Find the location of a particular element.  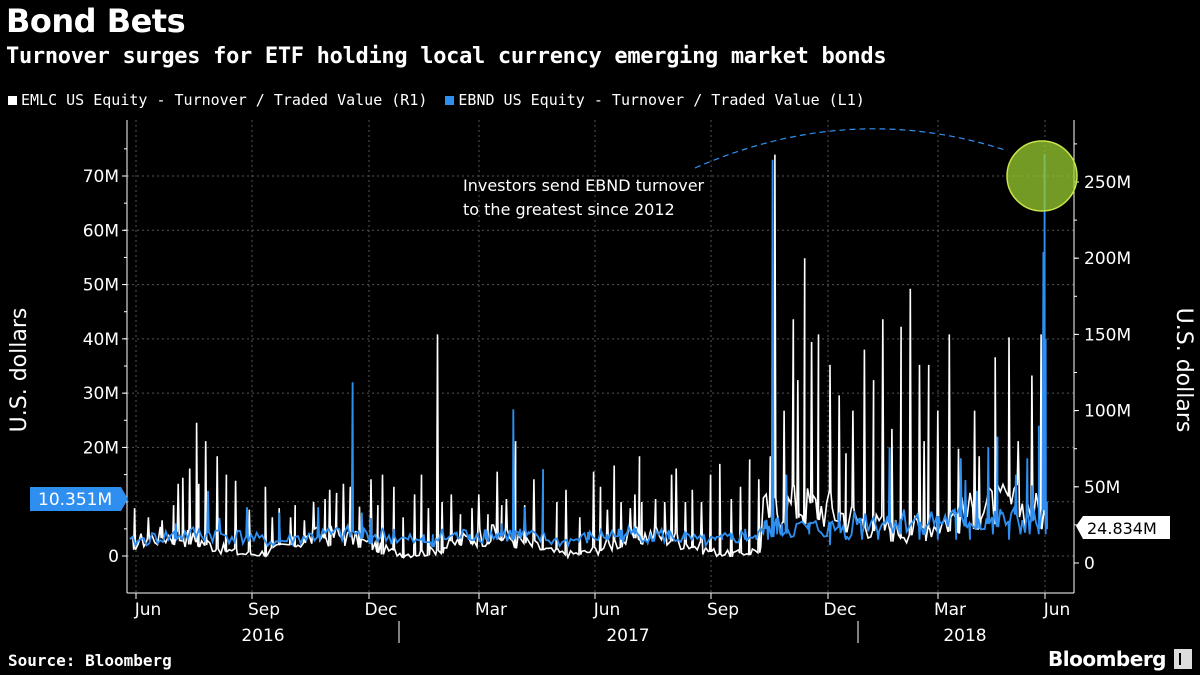

left-tick-label: 30M is located at coordinates (101, 394).